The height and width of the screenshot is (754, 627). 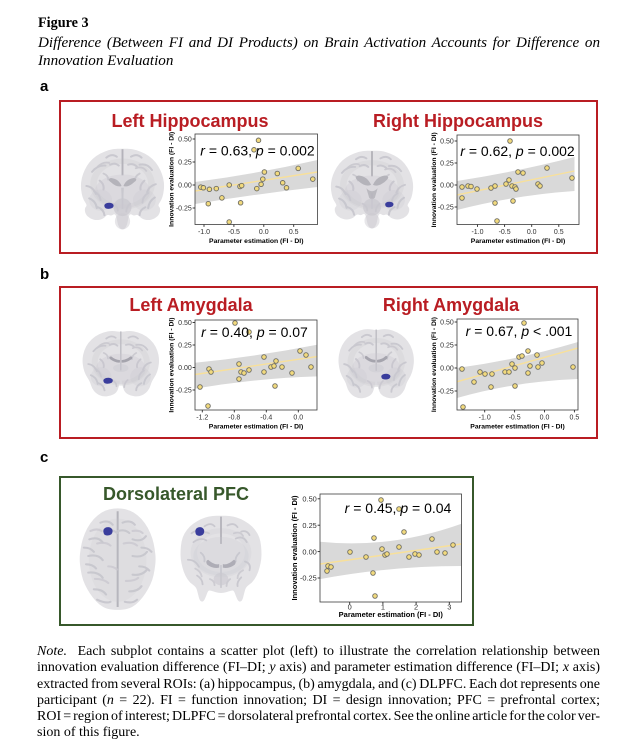 I want to click on svg-text: r = 0.62, p = 0.002, so click(x=517, y=151).